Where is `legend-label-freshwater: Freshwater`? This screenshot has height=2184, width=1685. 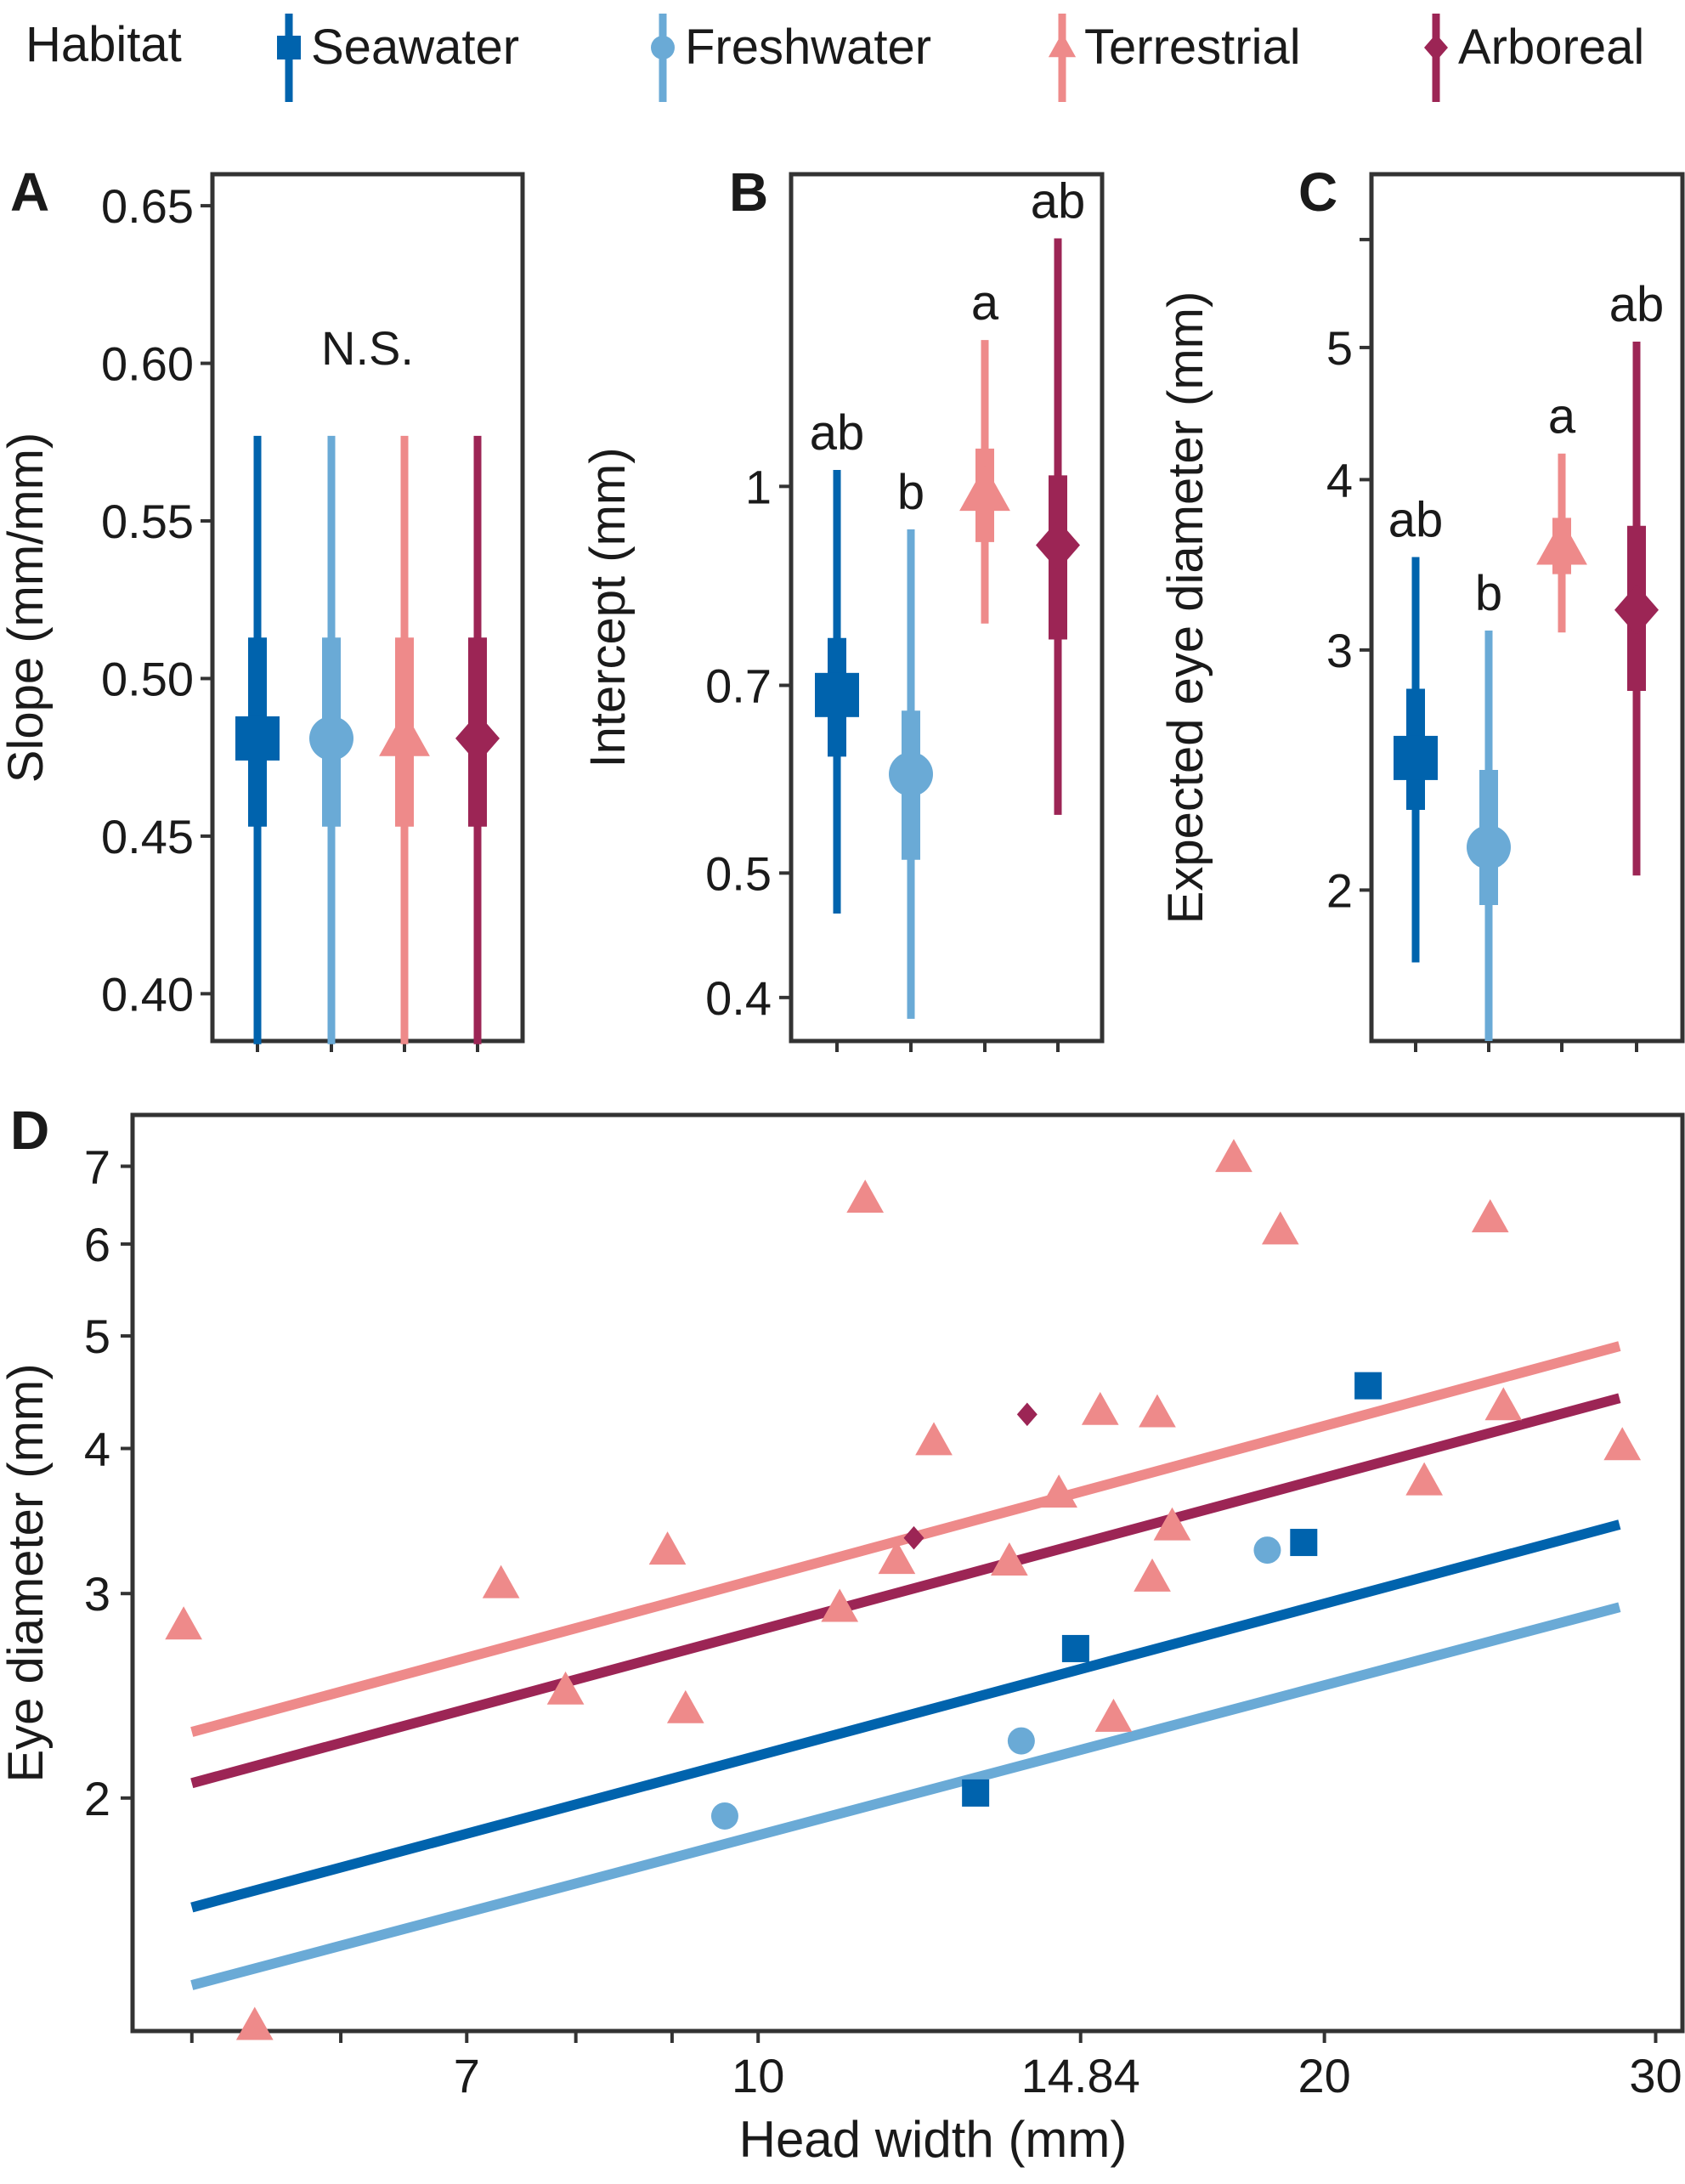 legend-label-freshwater: Freshwater is located at coordinates (808, 47).